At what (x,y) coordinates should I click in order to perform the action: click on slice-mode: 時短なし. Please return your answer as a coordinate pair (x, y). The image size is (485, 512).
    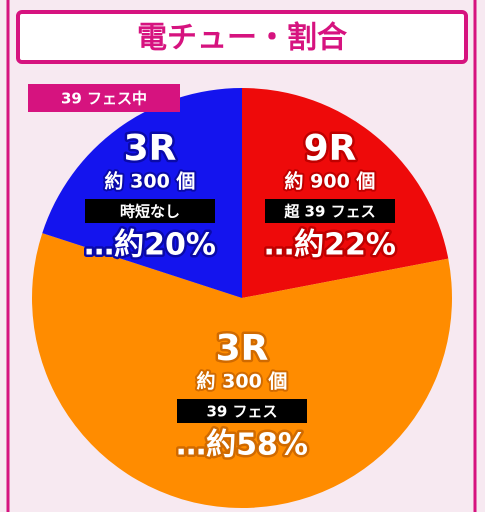
    Looking at the image, I should click on (150, 212).